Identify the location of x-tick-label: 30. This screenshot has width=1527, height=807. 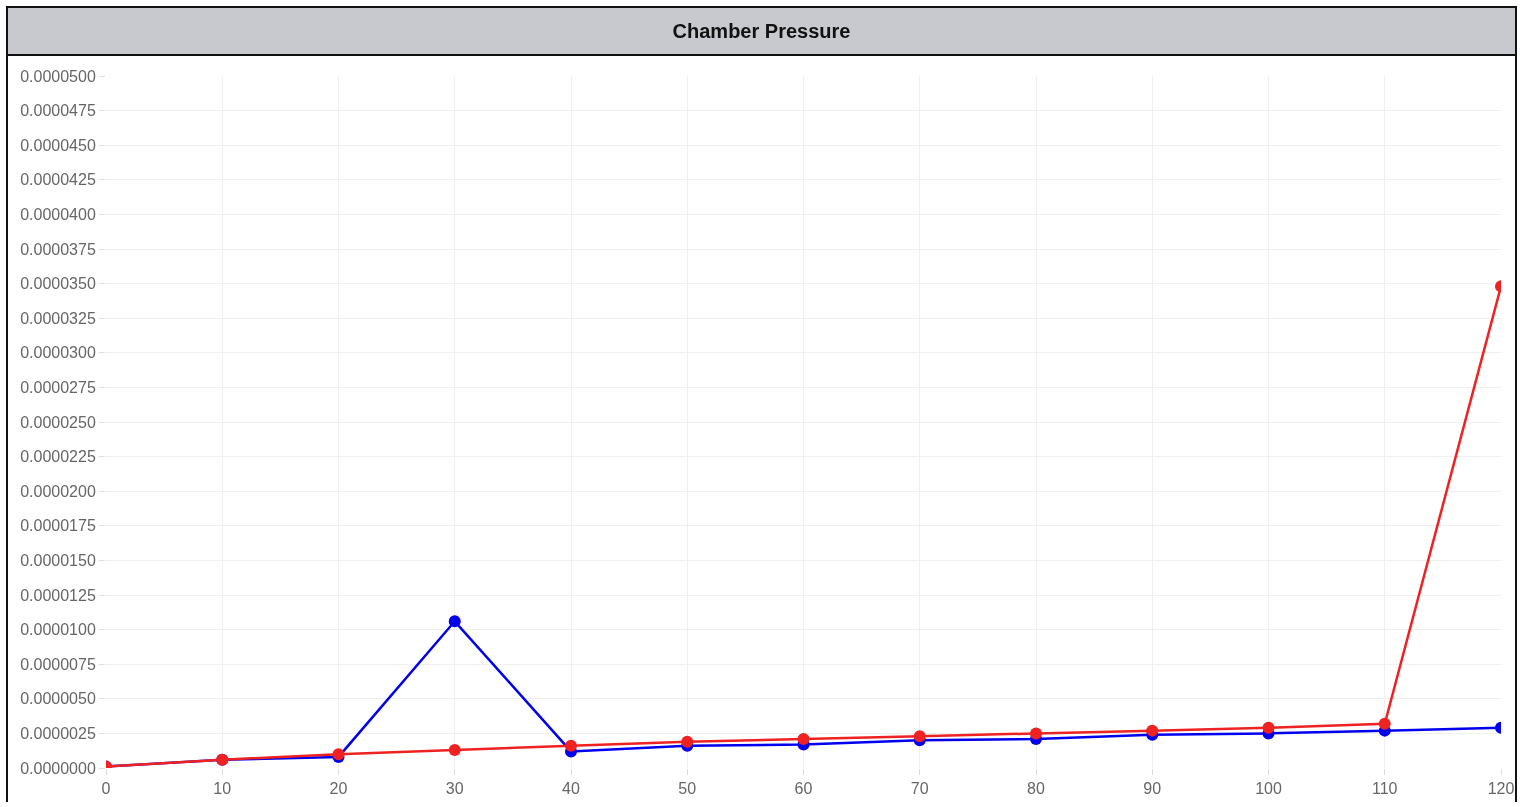
(454, 789).